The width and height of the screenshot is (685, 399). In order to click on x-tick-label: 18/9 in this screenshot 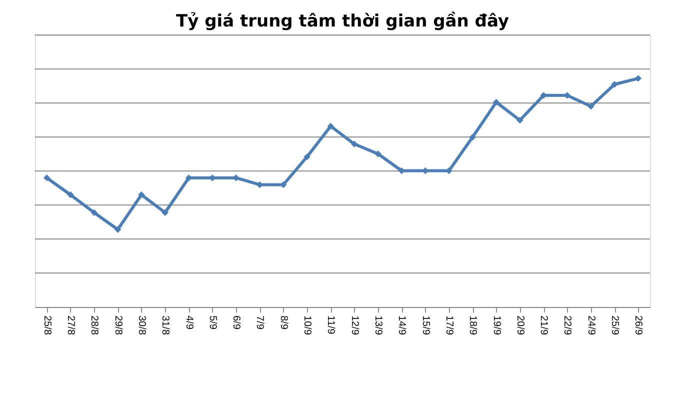, I will do `click(472, 326)`.